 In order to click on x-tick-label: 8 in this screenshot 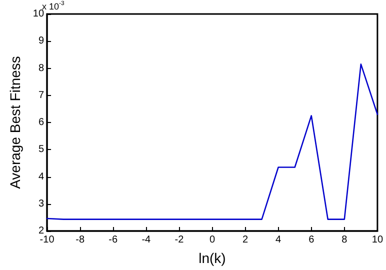, I will do `click(345, 240)`.